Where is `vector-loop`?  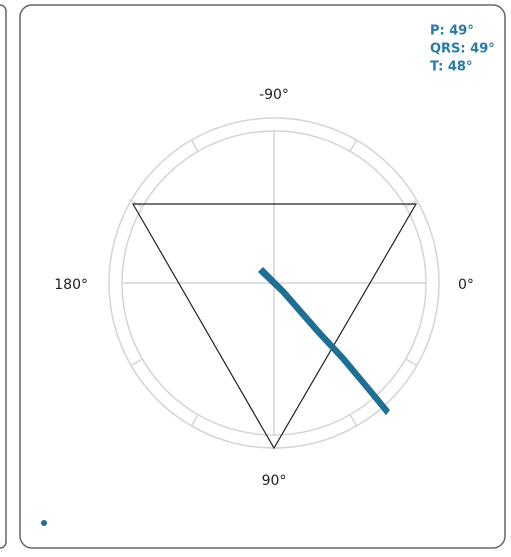 vector-loop is located at coordinates (323, 341).